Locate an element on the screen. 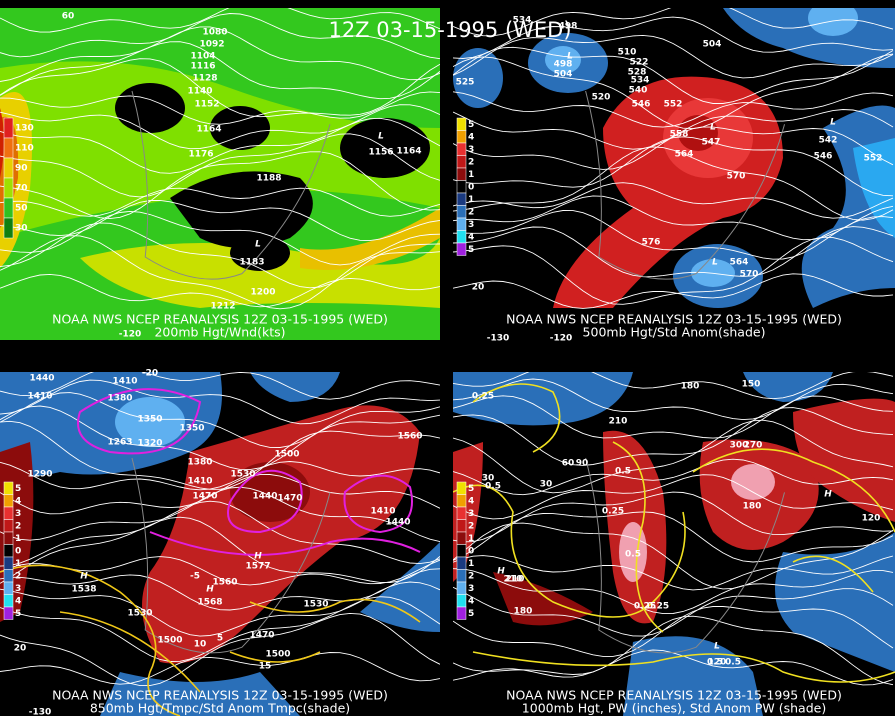 This screenshot has height=716, width=895. panel-subtitle: 850mb Hgt/Tmpc/Std Anom Tmpc(shade) is located at coordinates (220, 708).